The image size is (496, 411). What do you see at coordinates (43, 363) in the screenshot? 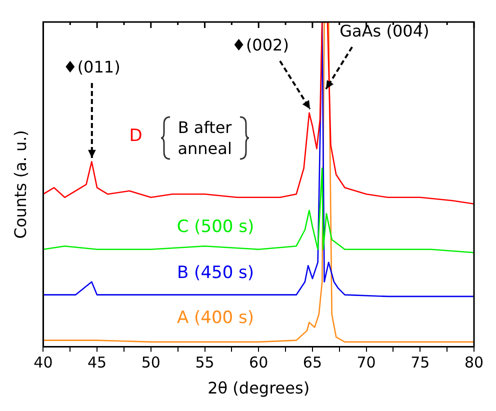
I see `x-tick-label: 40` at bounding box center [43, 363].